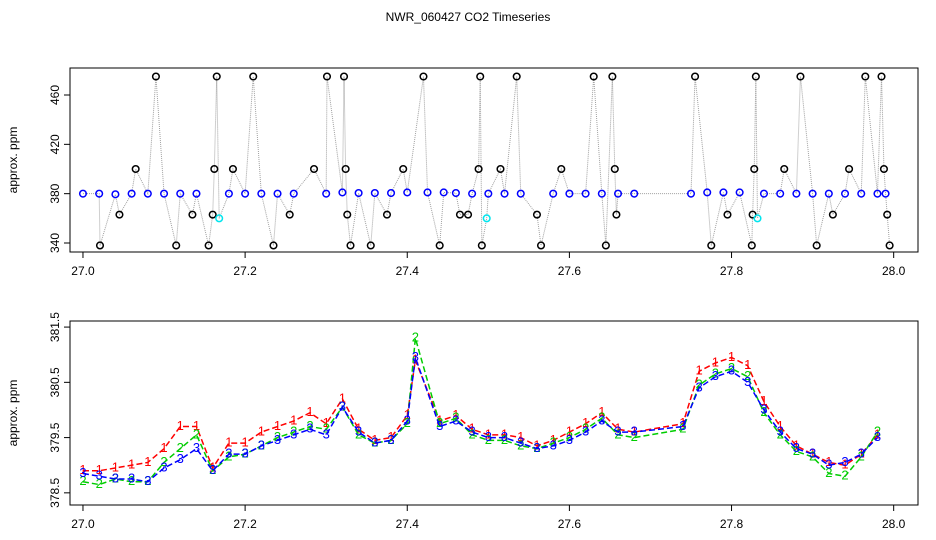 Image resolution: width=936 pixels, height=540 pixels. What do you see at coordinates (55, 95) in the screenshot?
I see `y-tick-label: 460` at bounding box center [55, 95].